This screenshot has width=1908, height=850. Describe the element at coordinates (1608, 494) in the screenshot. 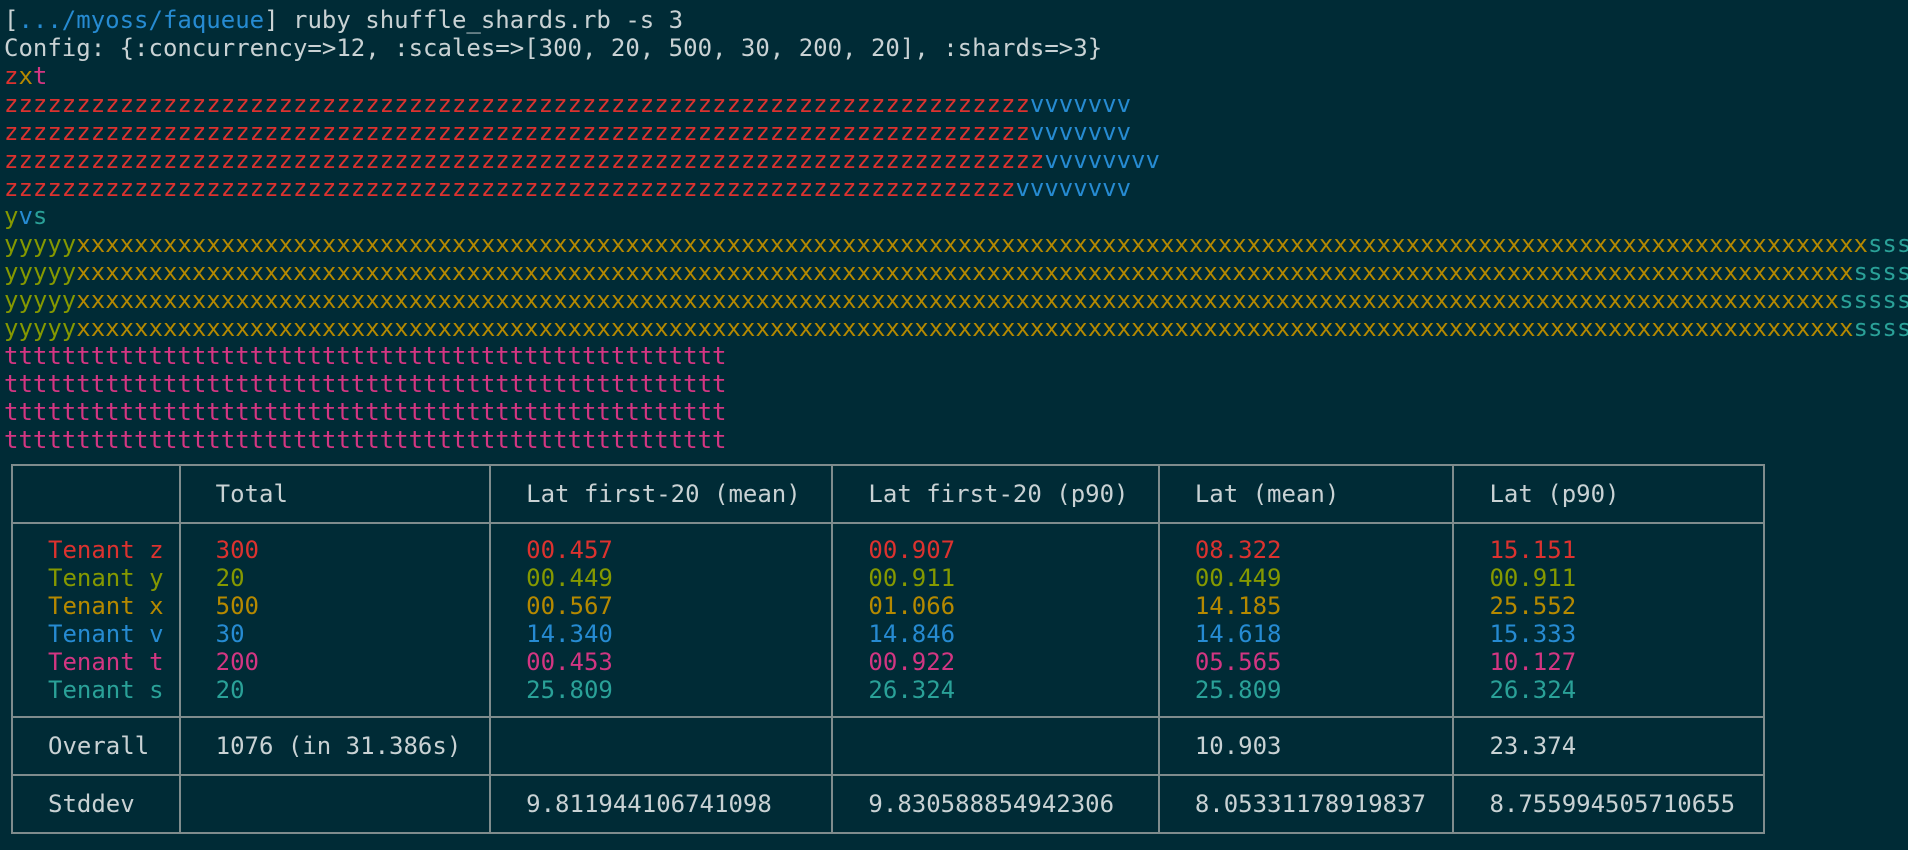

I see `header-cell-lat-p90: Lat (p90)` at that location.